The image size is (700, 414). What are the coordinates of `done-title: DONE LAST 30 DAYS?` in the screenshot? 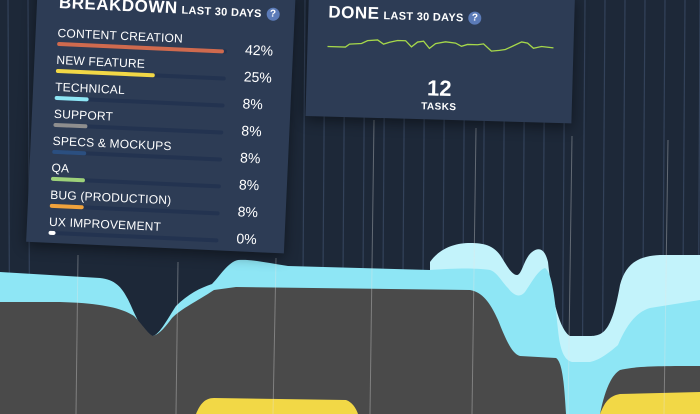 It's located at (405, 15).